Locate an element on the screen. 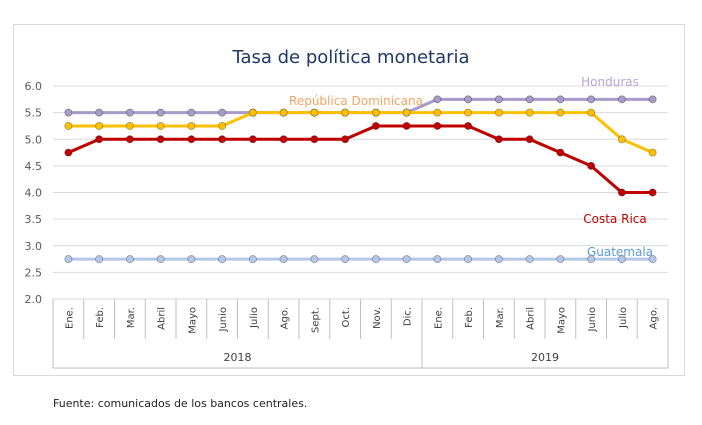 The width and height of the screenshot is (702, 425). series-label-republica-dominicana: República Dominicana is located at coordinates (356, 101).